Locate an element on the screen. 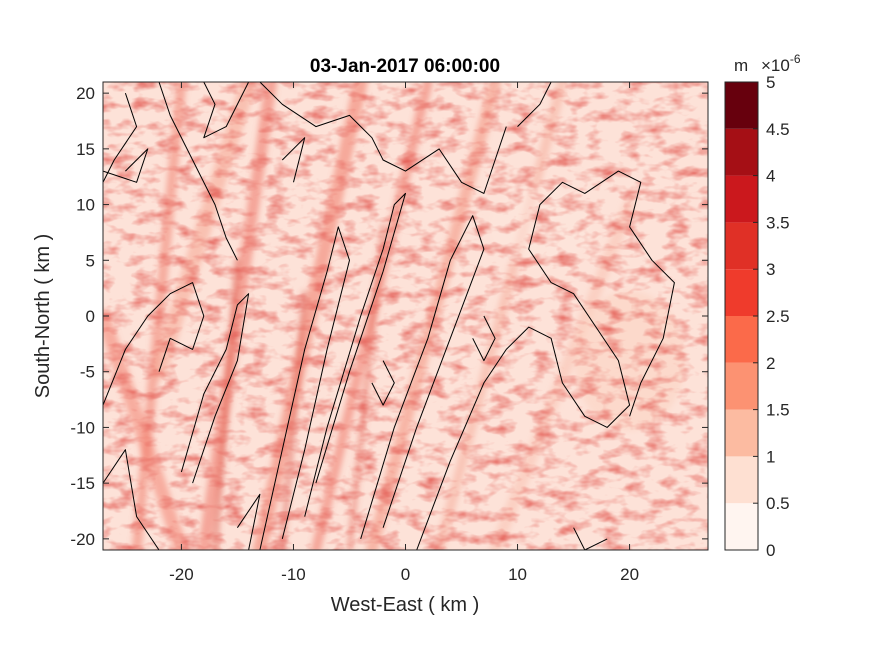 The image size is (875, 656). y-tick-label: 10 is located at coordinates (85, 205).